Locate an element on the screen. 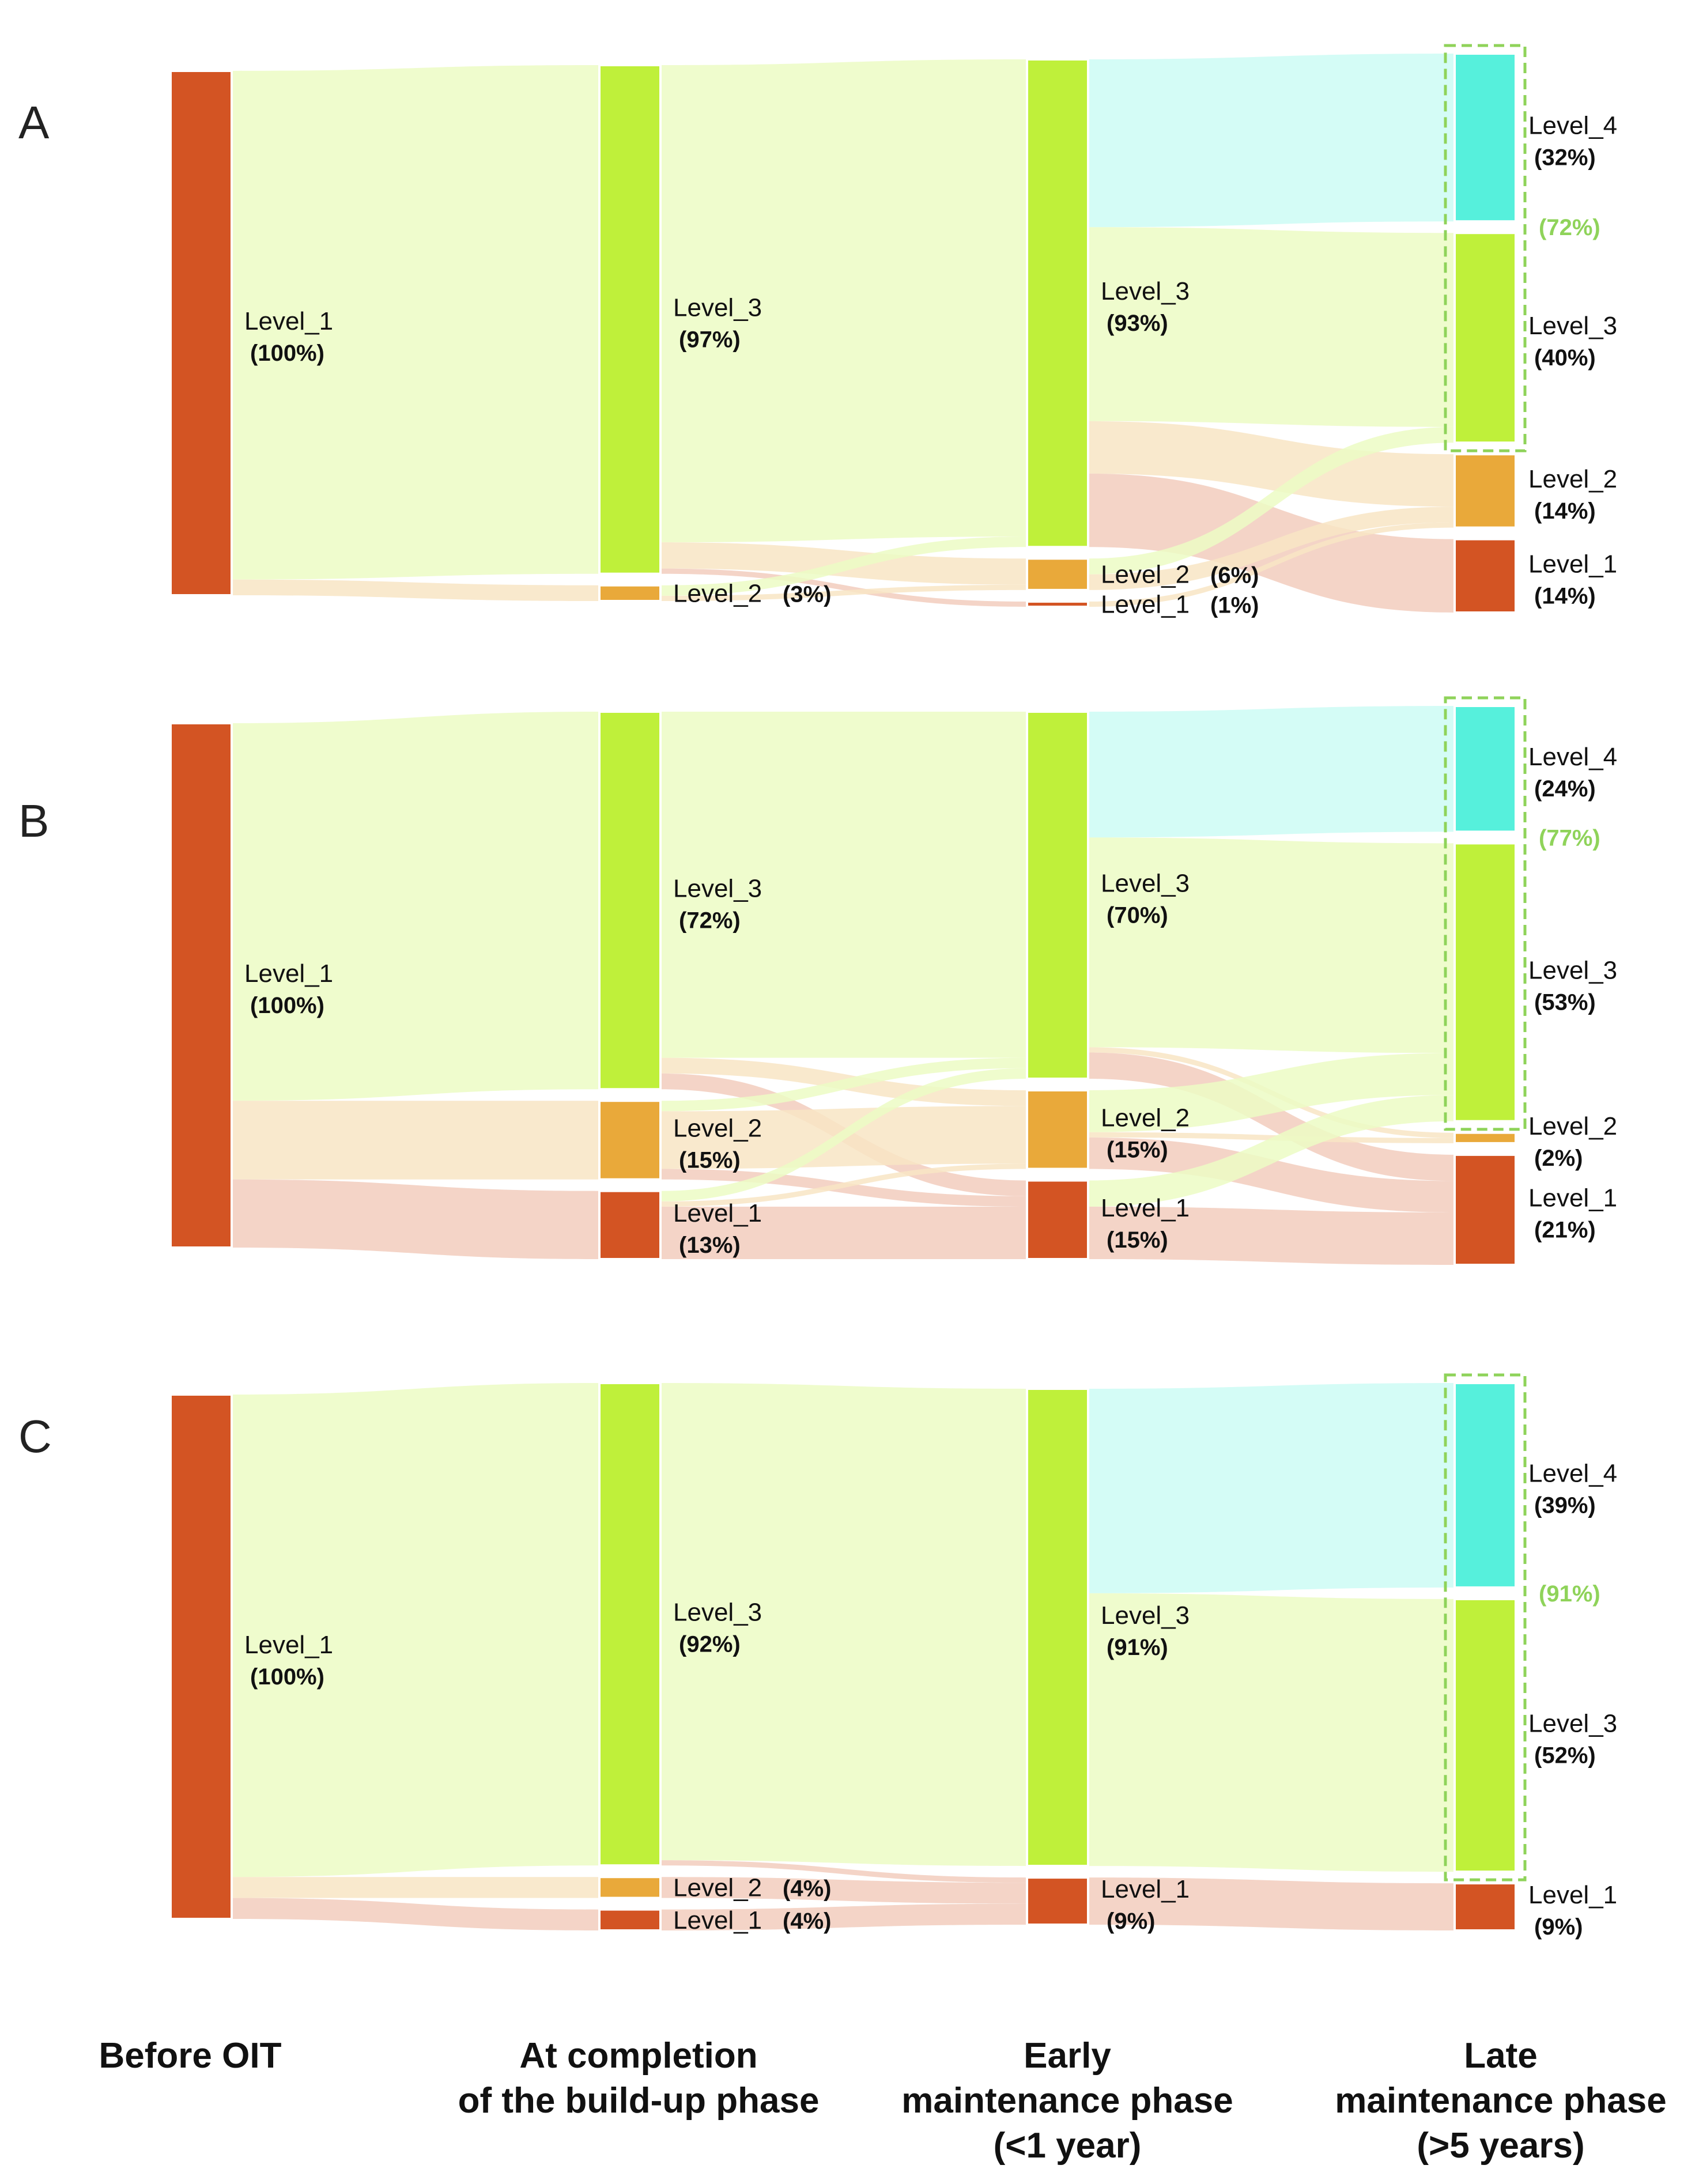 This screenshot has width=1699, height=2184. stage-label-s0: Before OIT is located at coordinates (190, 2056).